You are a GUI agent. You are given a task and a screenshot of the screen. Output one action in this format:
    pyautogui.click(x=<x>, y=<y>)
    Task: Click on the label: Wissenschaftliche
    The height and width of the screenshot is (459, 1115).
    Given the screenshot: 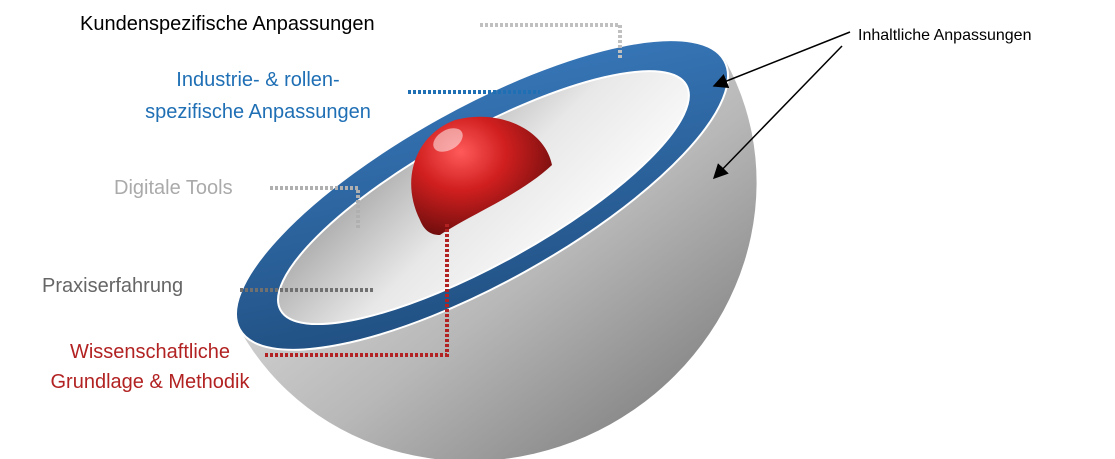 What is the action you would take?
    pyautogui.click(x=150, y=352)
    